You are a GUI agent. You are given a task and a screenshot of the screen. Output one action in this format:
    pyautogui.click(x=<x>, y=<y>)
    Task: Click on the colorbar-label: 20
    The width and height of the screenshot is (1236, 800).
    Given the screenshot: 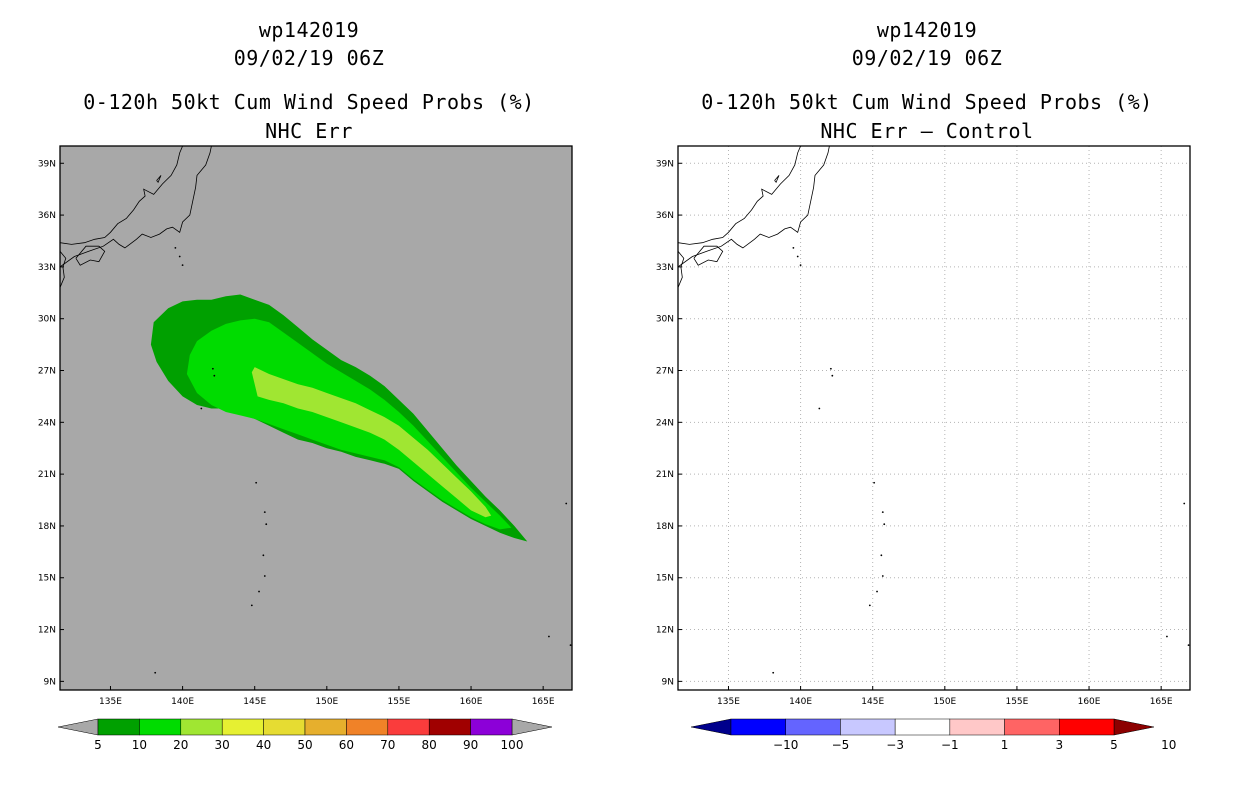 What is the action you would take?
    pyautogui.click(x=180, y=745)
    